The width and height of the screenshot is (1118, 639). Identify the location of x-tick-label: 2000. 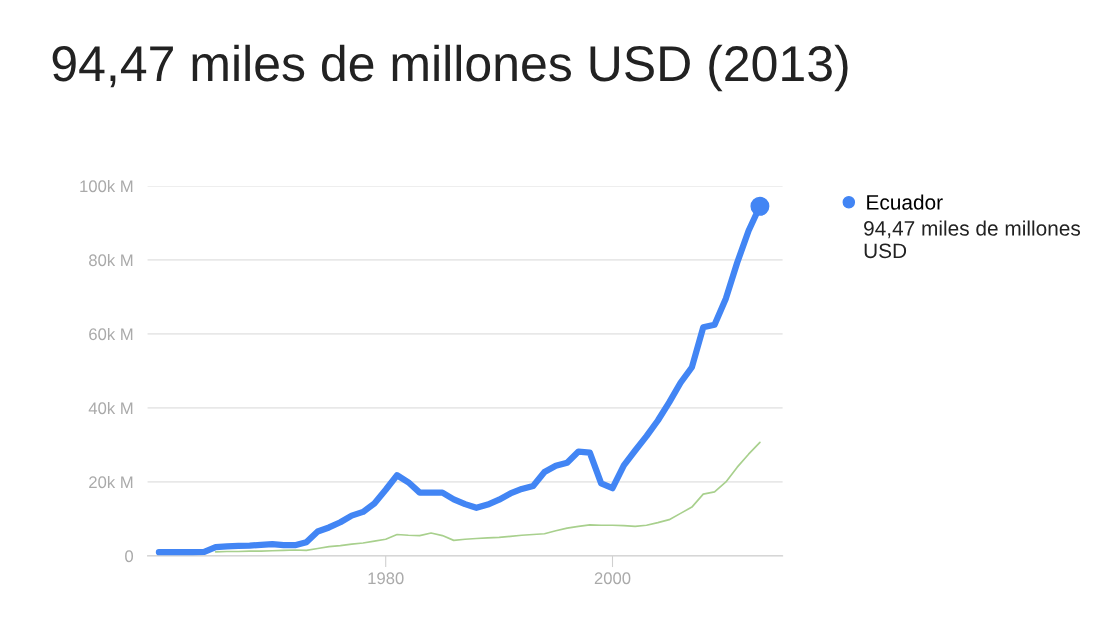
(612, 578).